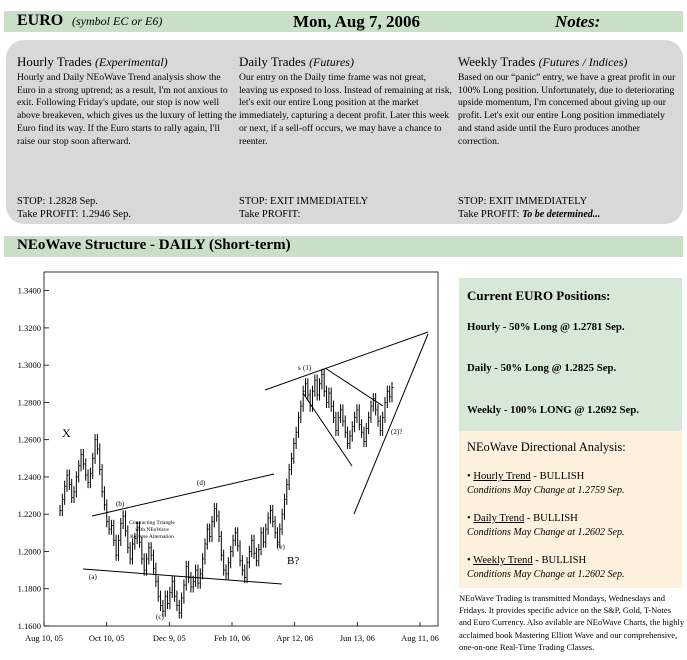 The image size is (687, 660). What do you see at coordinates (107, 638) in the screenshot?
I see `x-tick-label: Oct 10, 05` at bounding box center [107, 638].